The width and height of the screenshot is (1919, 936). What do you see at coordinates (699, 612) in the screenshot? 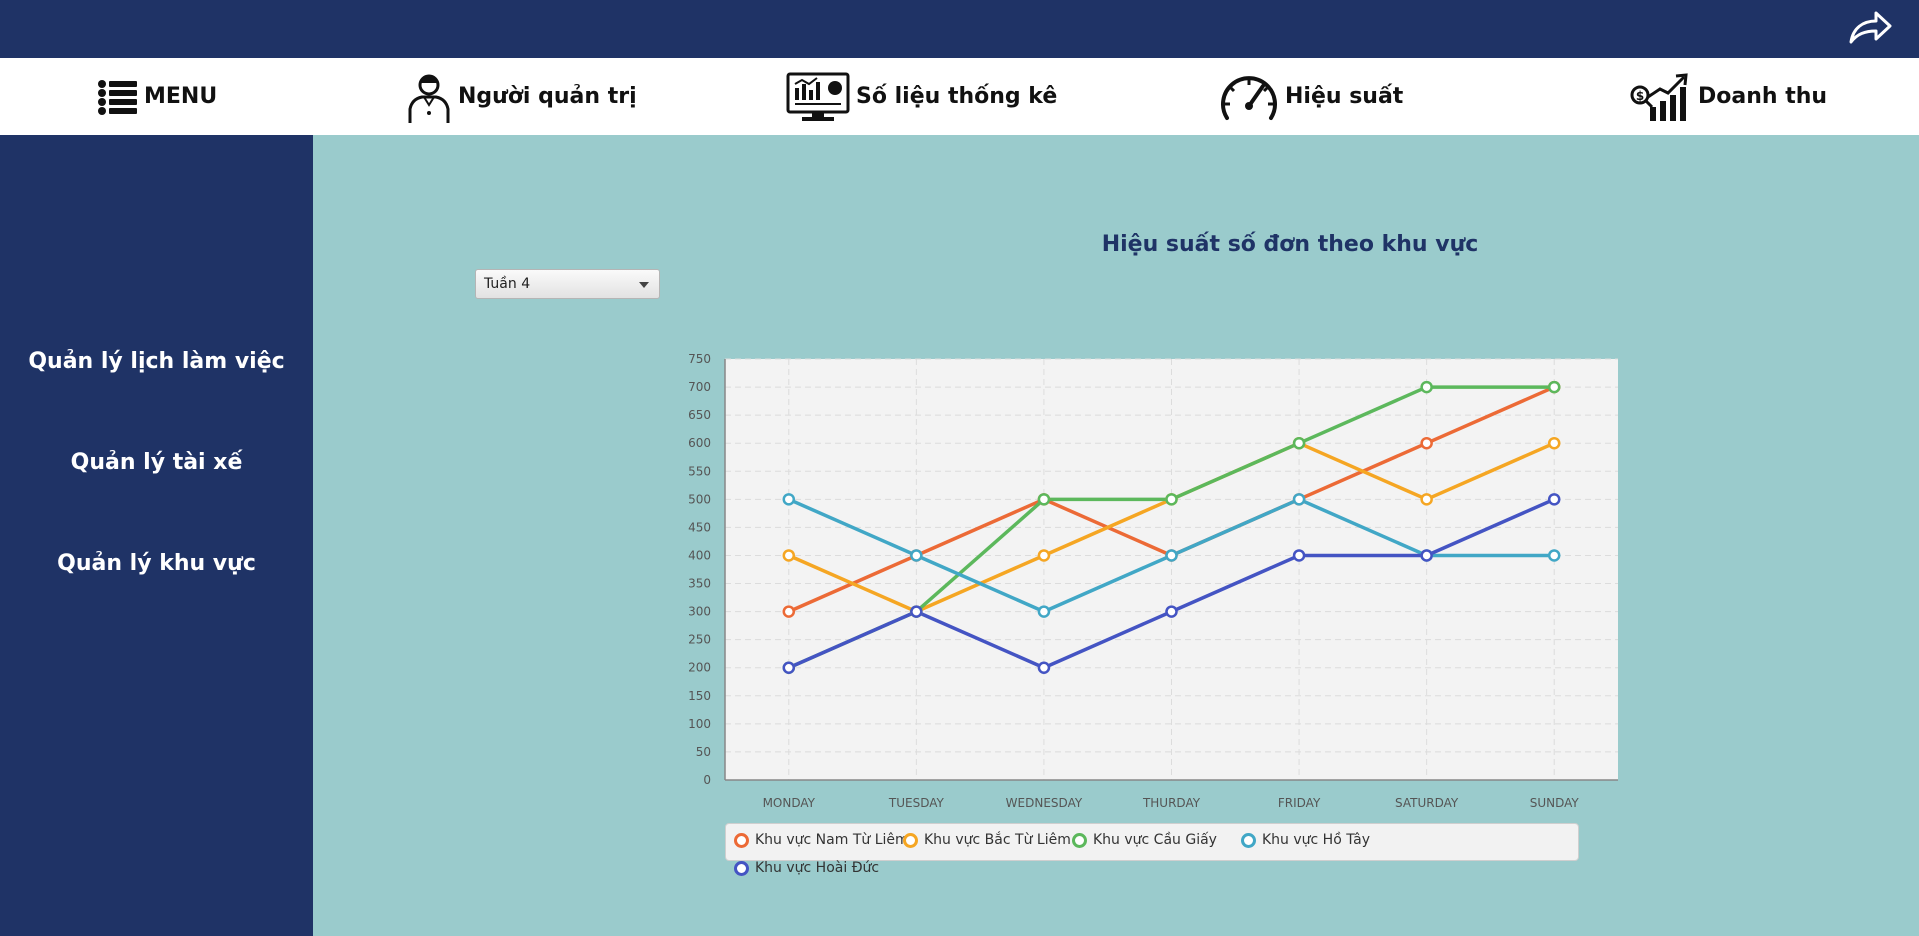
I see `y-tick-label: 300` at bounding box center [699, 612].